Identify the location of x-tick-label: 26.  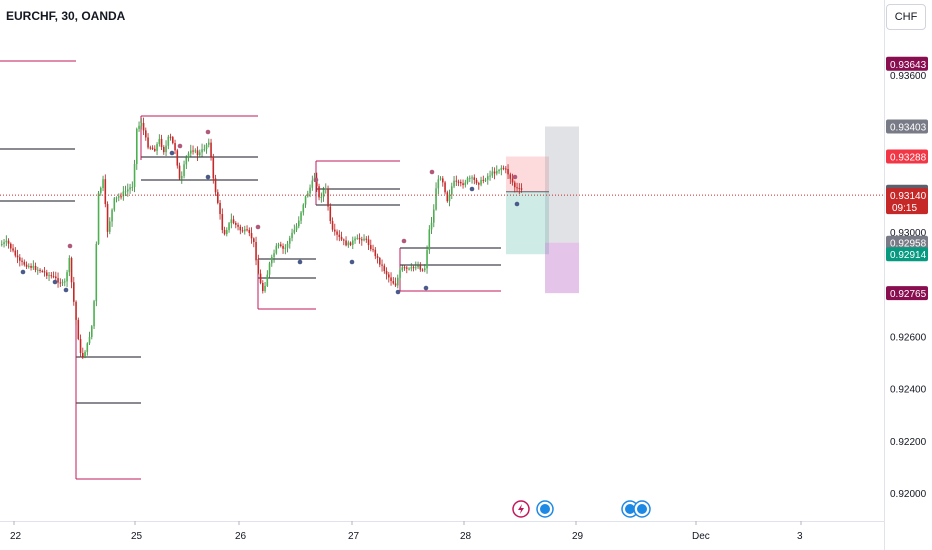
(241, 536).